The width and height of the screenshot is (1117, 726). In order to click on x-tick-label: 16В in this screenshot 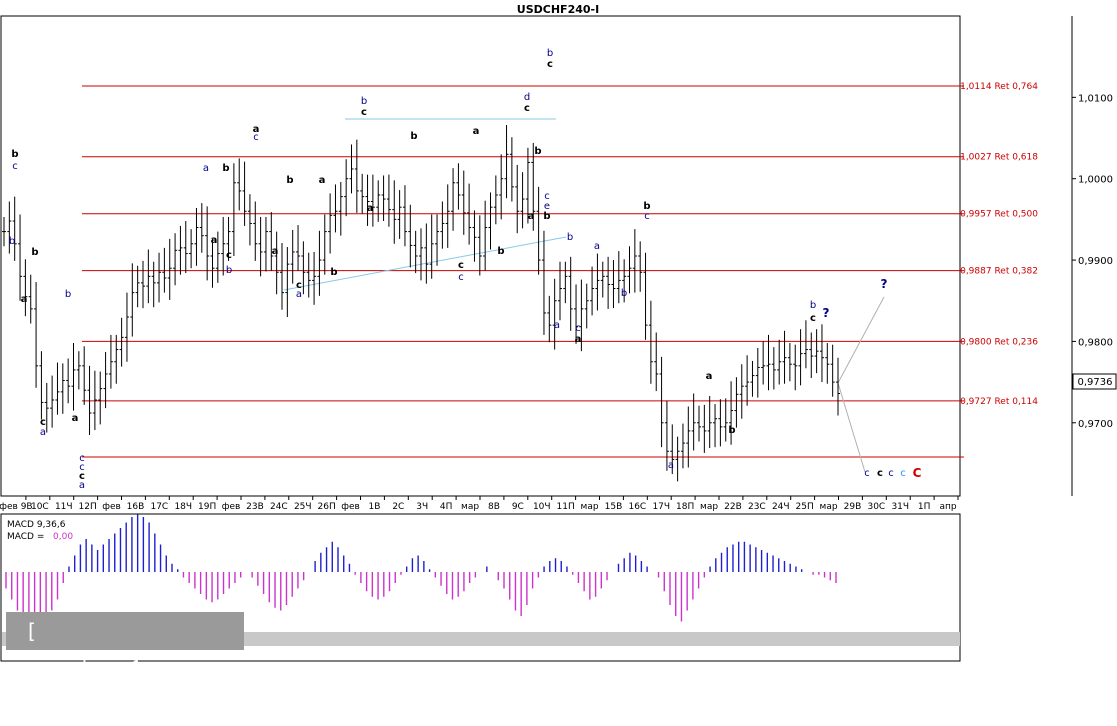, I will do `click(136, 507)`.